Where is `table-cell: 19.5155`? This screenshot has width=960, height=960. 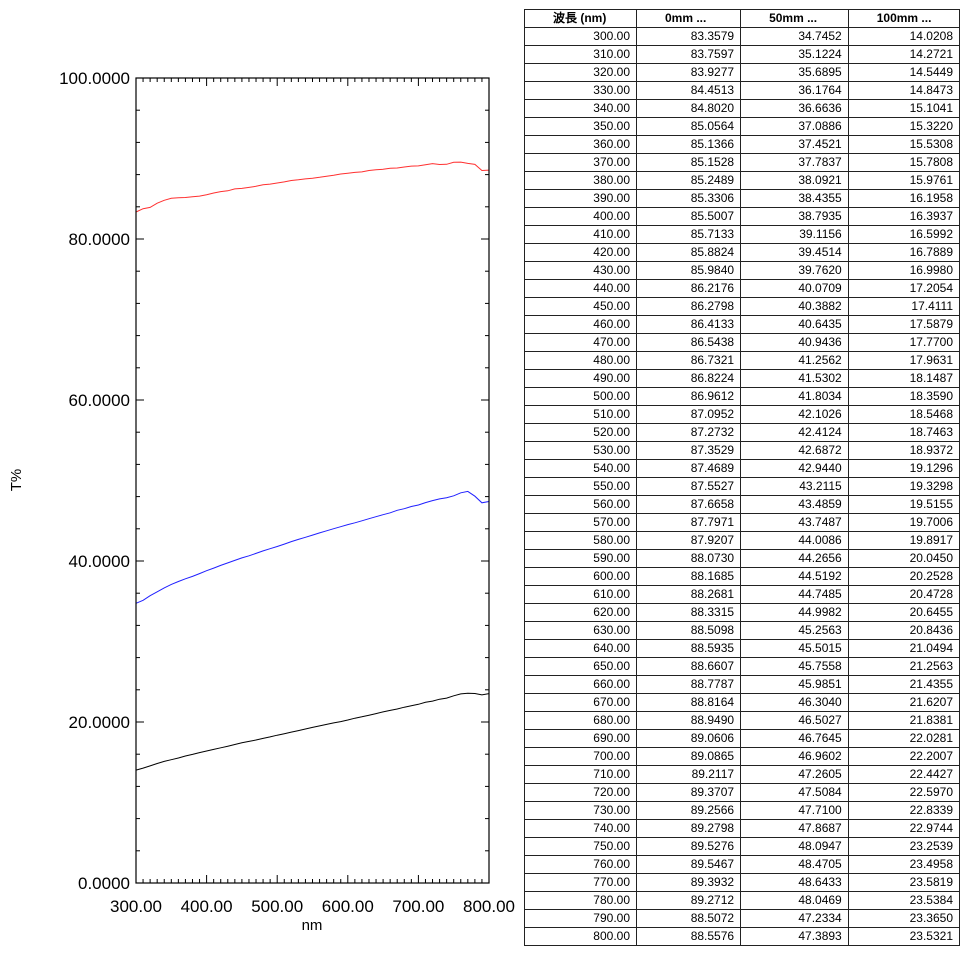
table-cell: 19.5155 is located at coordinates (903, 504).